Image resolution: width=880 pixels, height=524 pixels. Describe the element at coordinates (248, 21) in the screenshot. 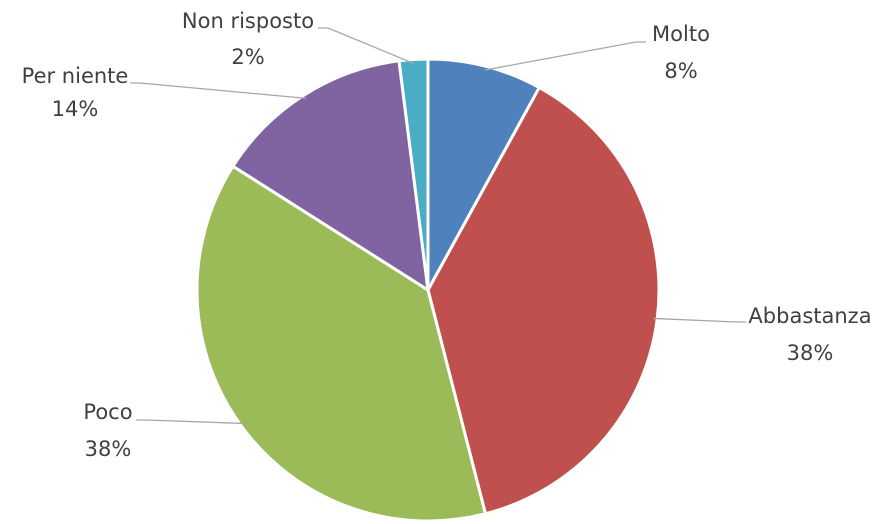

I see `slice-label: Non risposto` at that location.